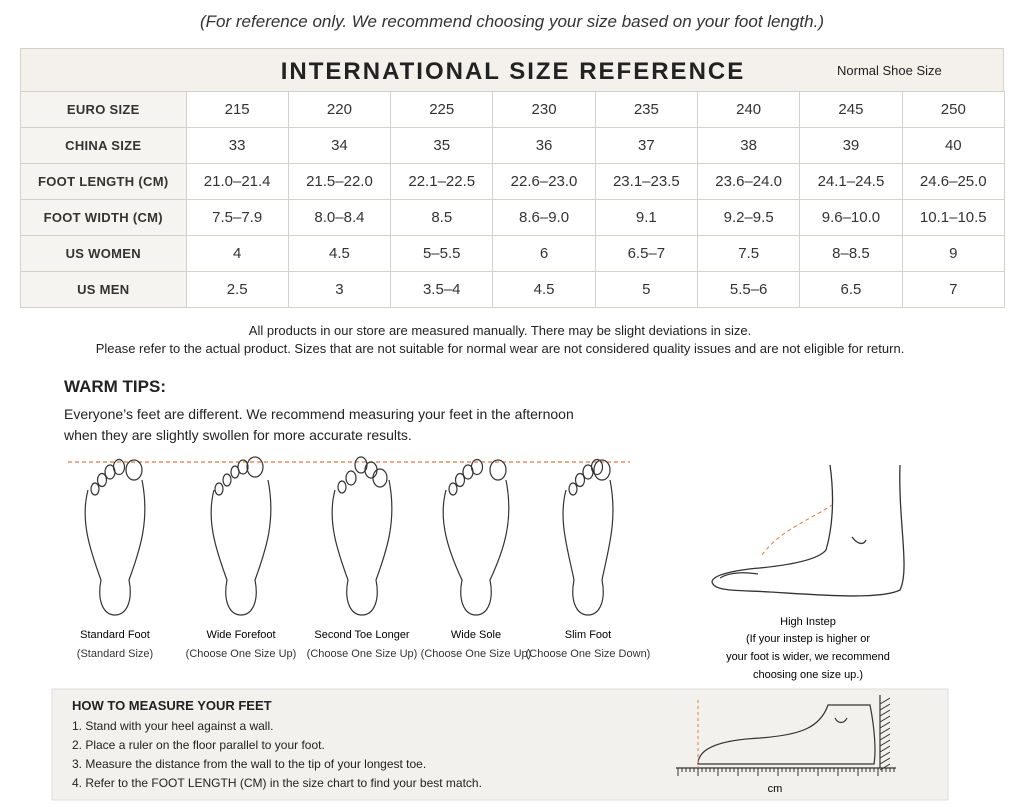 This screenshot has height=812, width=1024. Describe the element at coordinates (953, 217) in the screenshot. I see `cell: 10.1–10.5` at that location.